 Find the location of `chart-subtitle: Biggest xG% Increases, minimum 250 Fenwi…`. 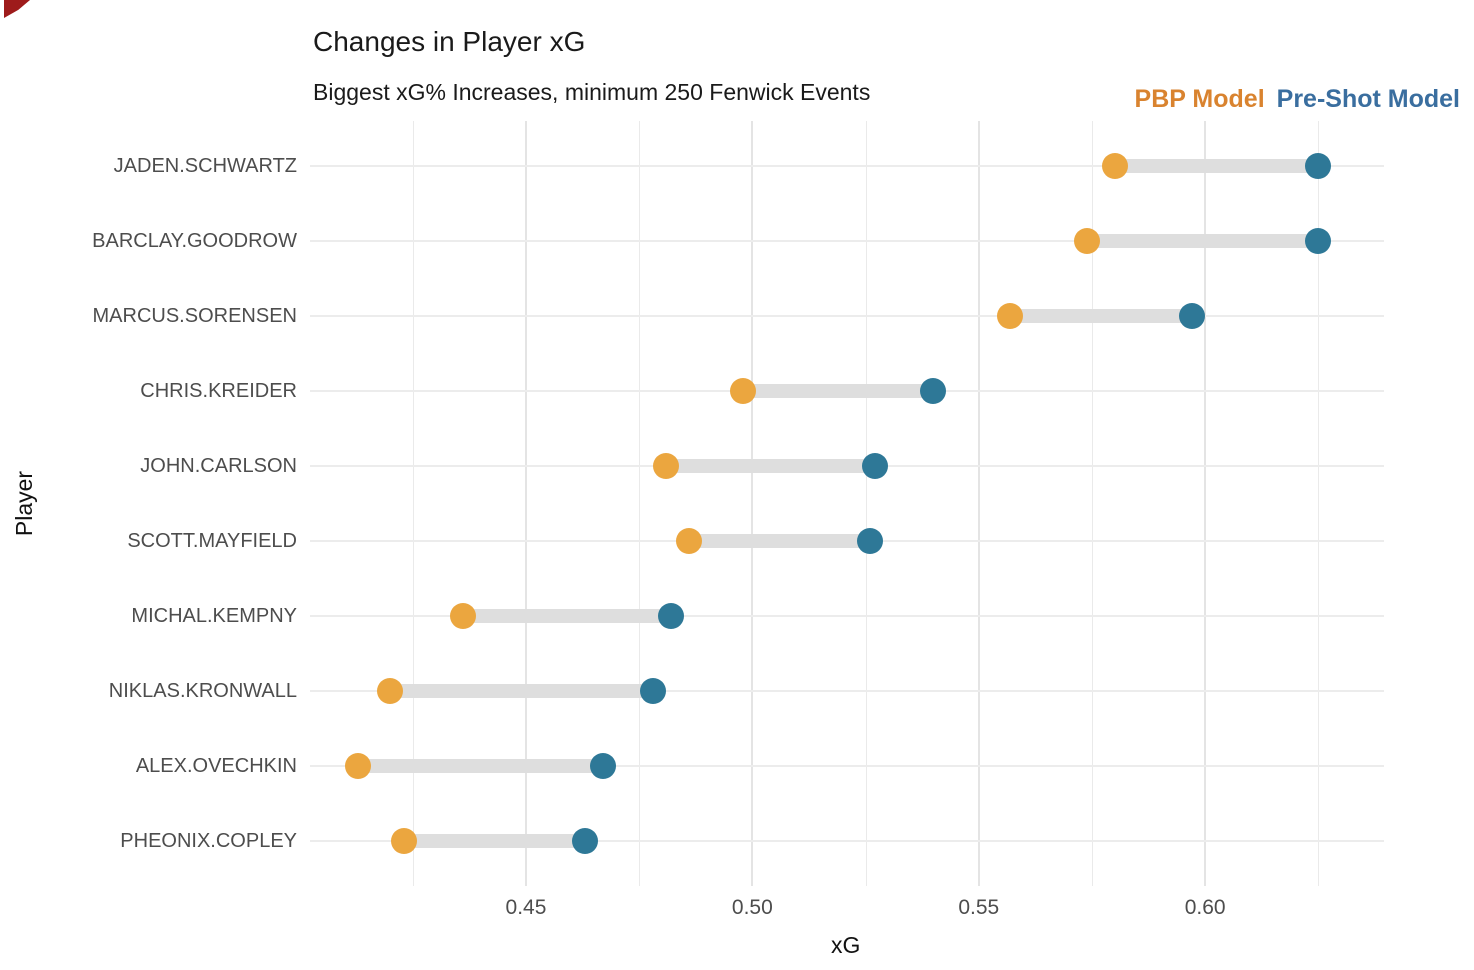

chart-subtitle: Biggest xG% Increases, minimum 250 Fenwi… is located at coordinates (592, 92).